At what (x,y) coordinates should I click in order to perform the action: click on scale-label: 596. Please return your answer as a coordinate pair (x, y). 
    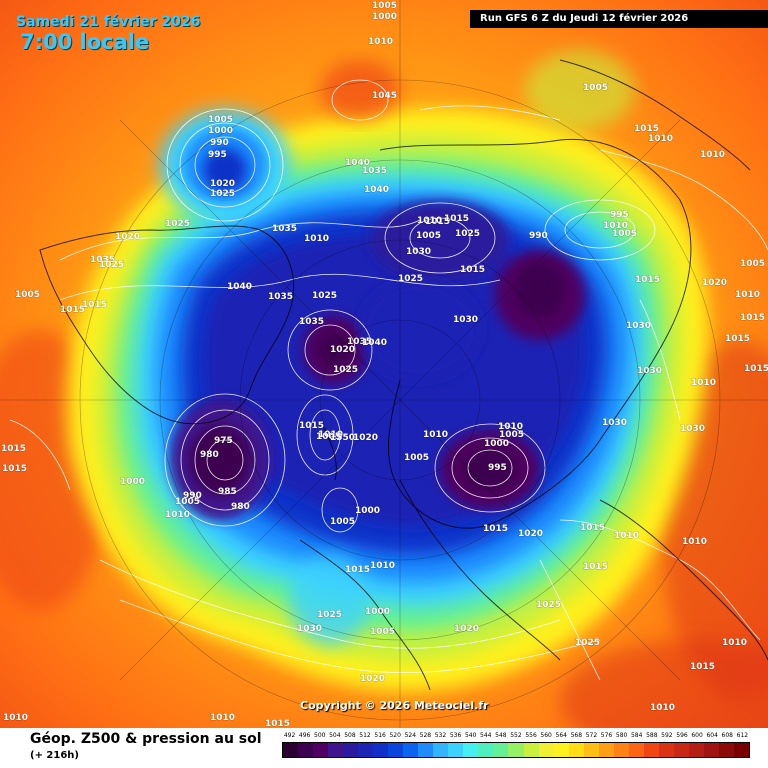
    Looking at the image, I should click on (682, 735).